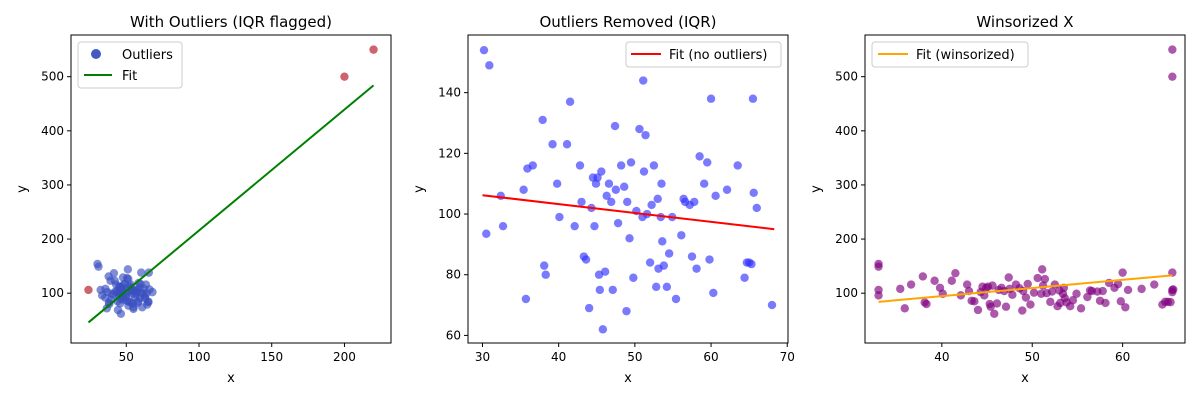 The width and height of the screenshot is (1200, 400). I want to click on legend-frame, so click(703, 54).